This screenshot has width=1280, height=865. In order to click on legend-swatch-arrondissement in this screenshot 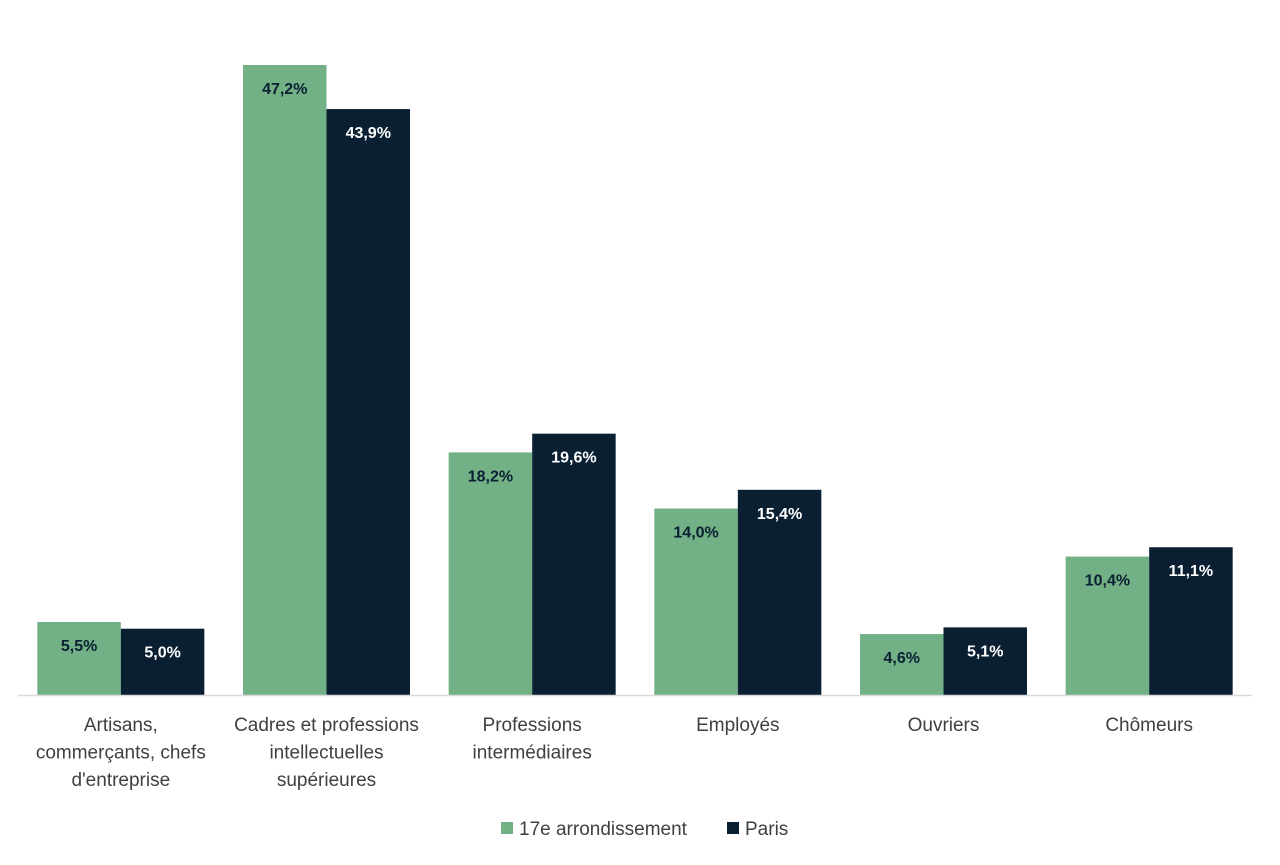, I will do `click(507, 828)`.